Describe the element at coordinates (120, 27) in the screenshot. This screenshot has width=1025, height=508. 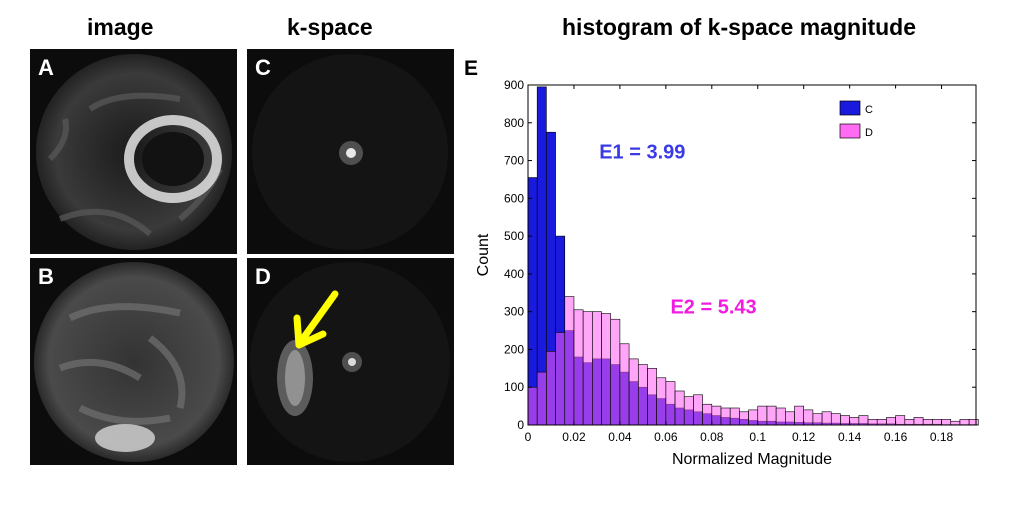
I see `image-column-title: image` at that location.